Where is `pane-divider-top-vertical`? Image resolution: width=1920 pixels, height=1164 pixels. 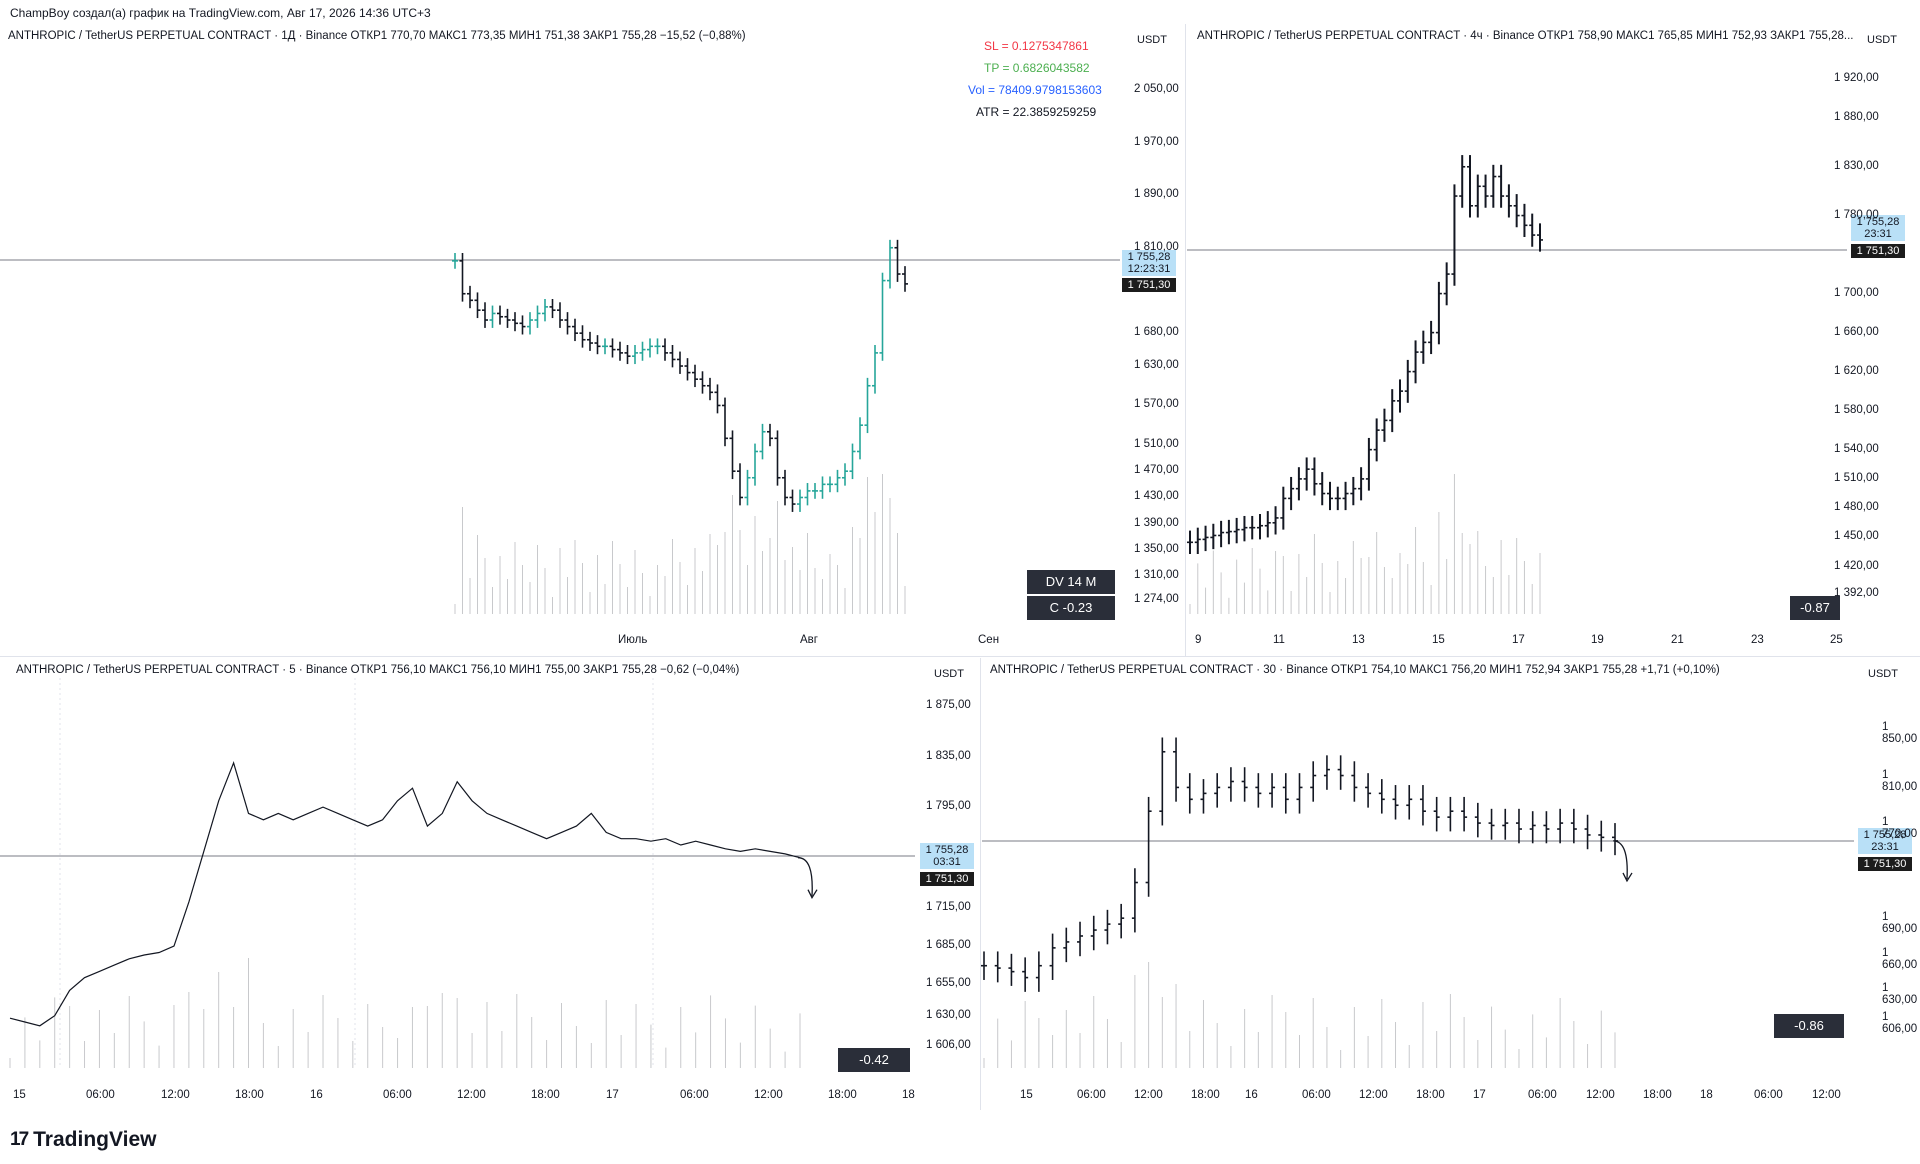
pane-divider-top-vertical is located at coordinates (1185, 340).